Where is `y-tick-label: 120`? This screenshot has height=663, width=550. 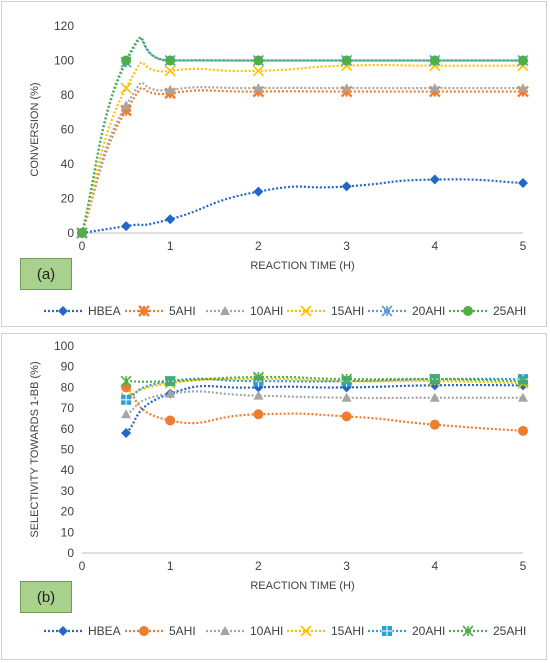 y-tick-label: 120 is located at coordinates (64, 26).